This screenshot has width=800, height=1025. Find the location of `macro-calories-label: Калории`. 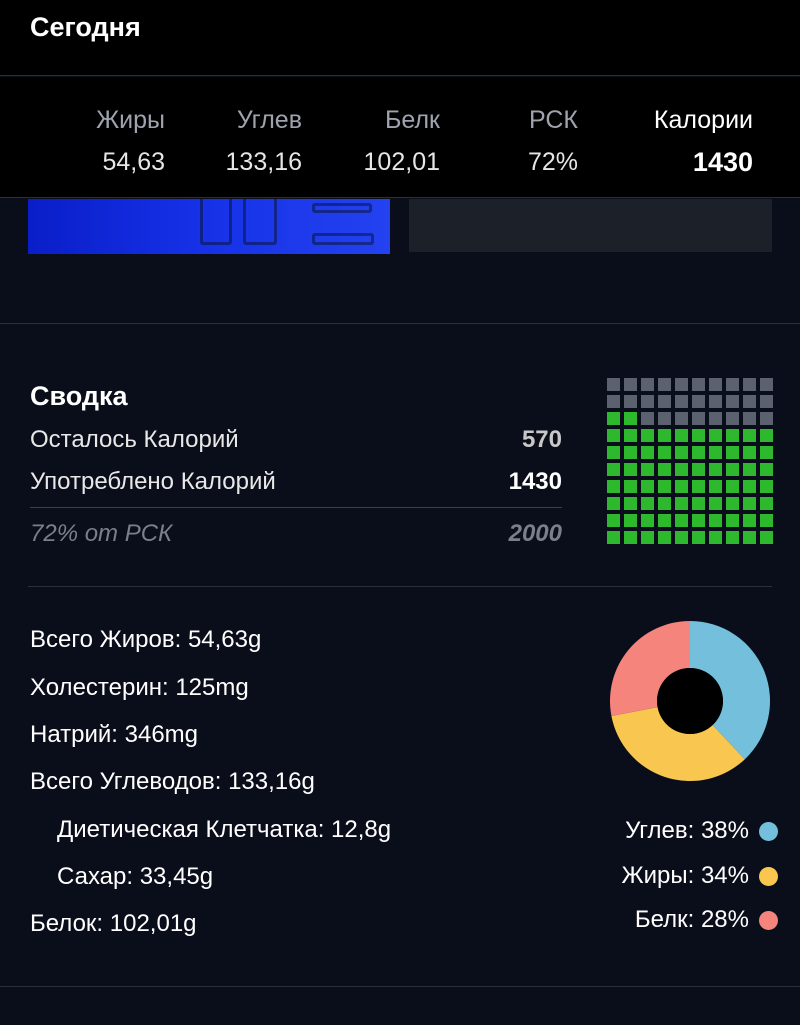

macro-calories-label: Калории is located at coordinates (703, 120).